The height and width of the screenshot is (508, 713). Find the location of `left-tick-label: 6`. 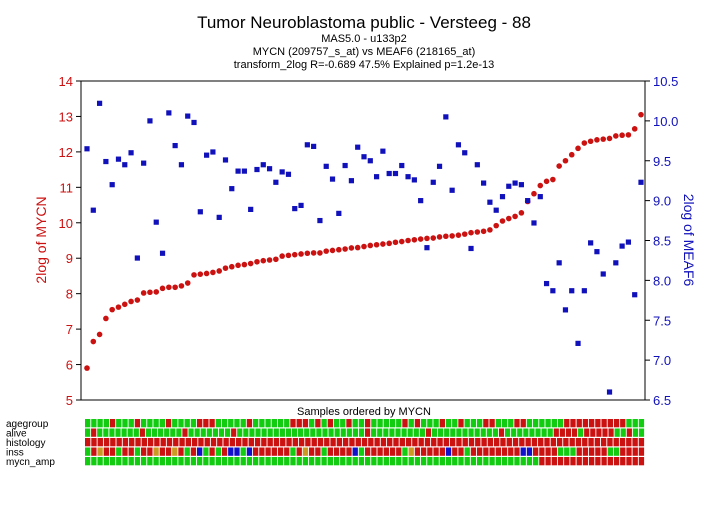

left-tick-label: 6 is located at coordinates (69, 365).